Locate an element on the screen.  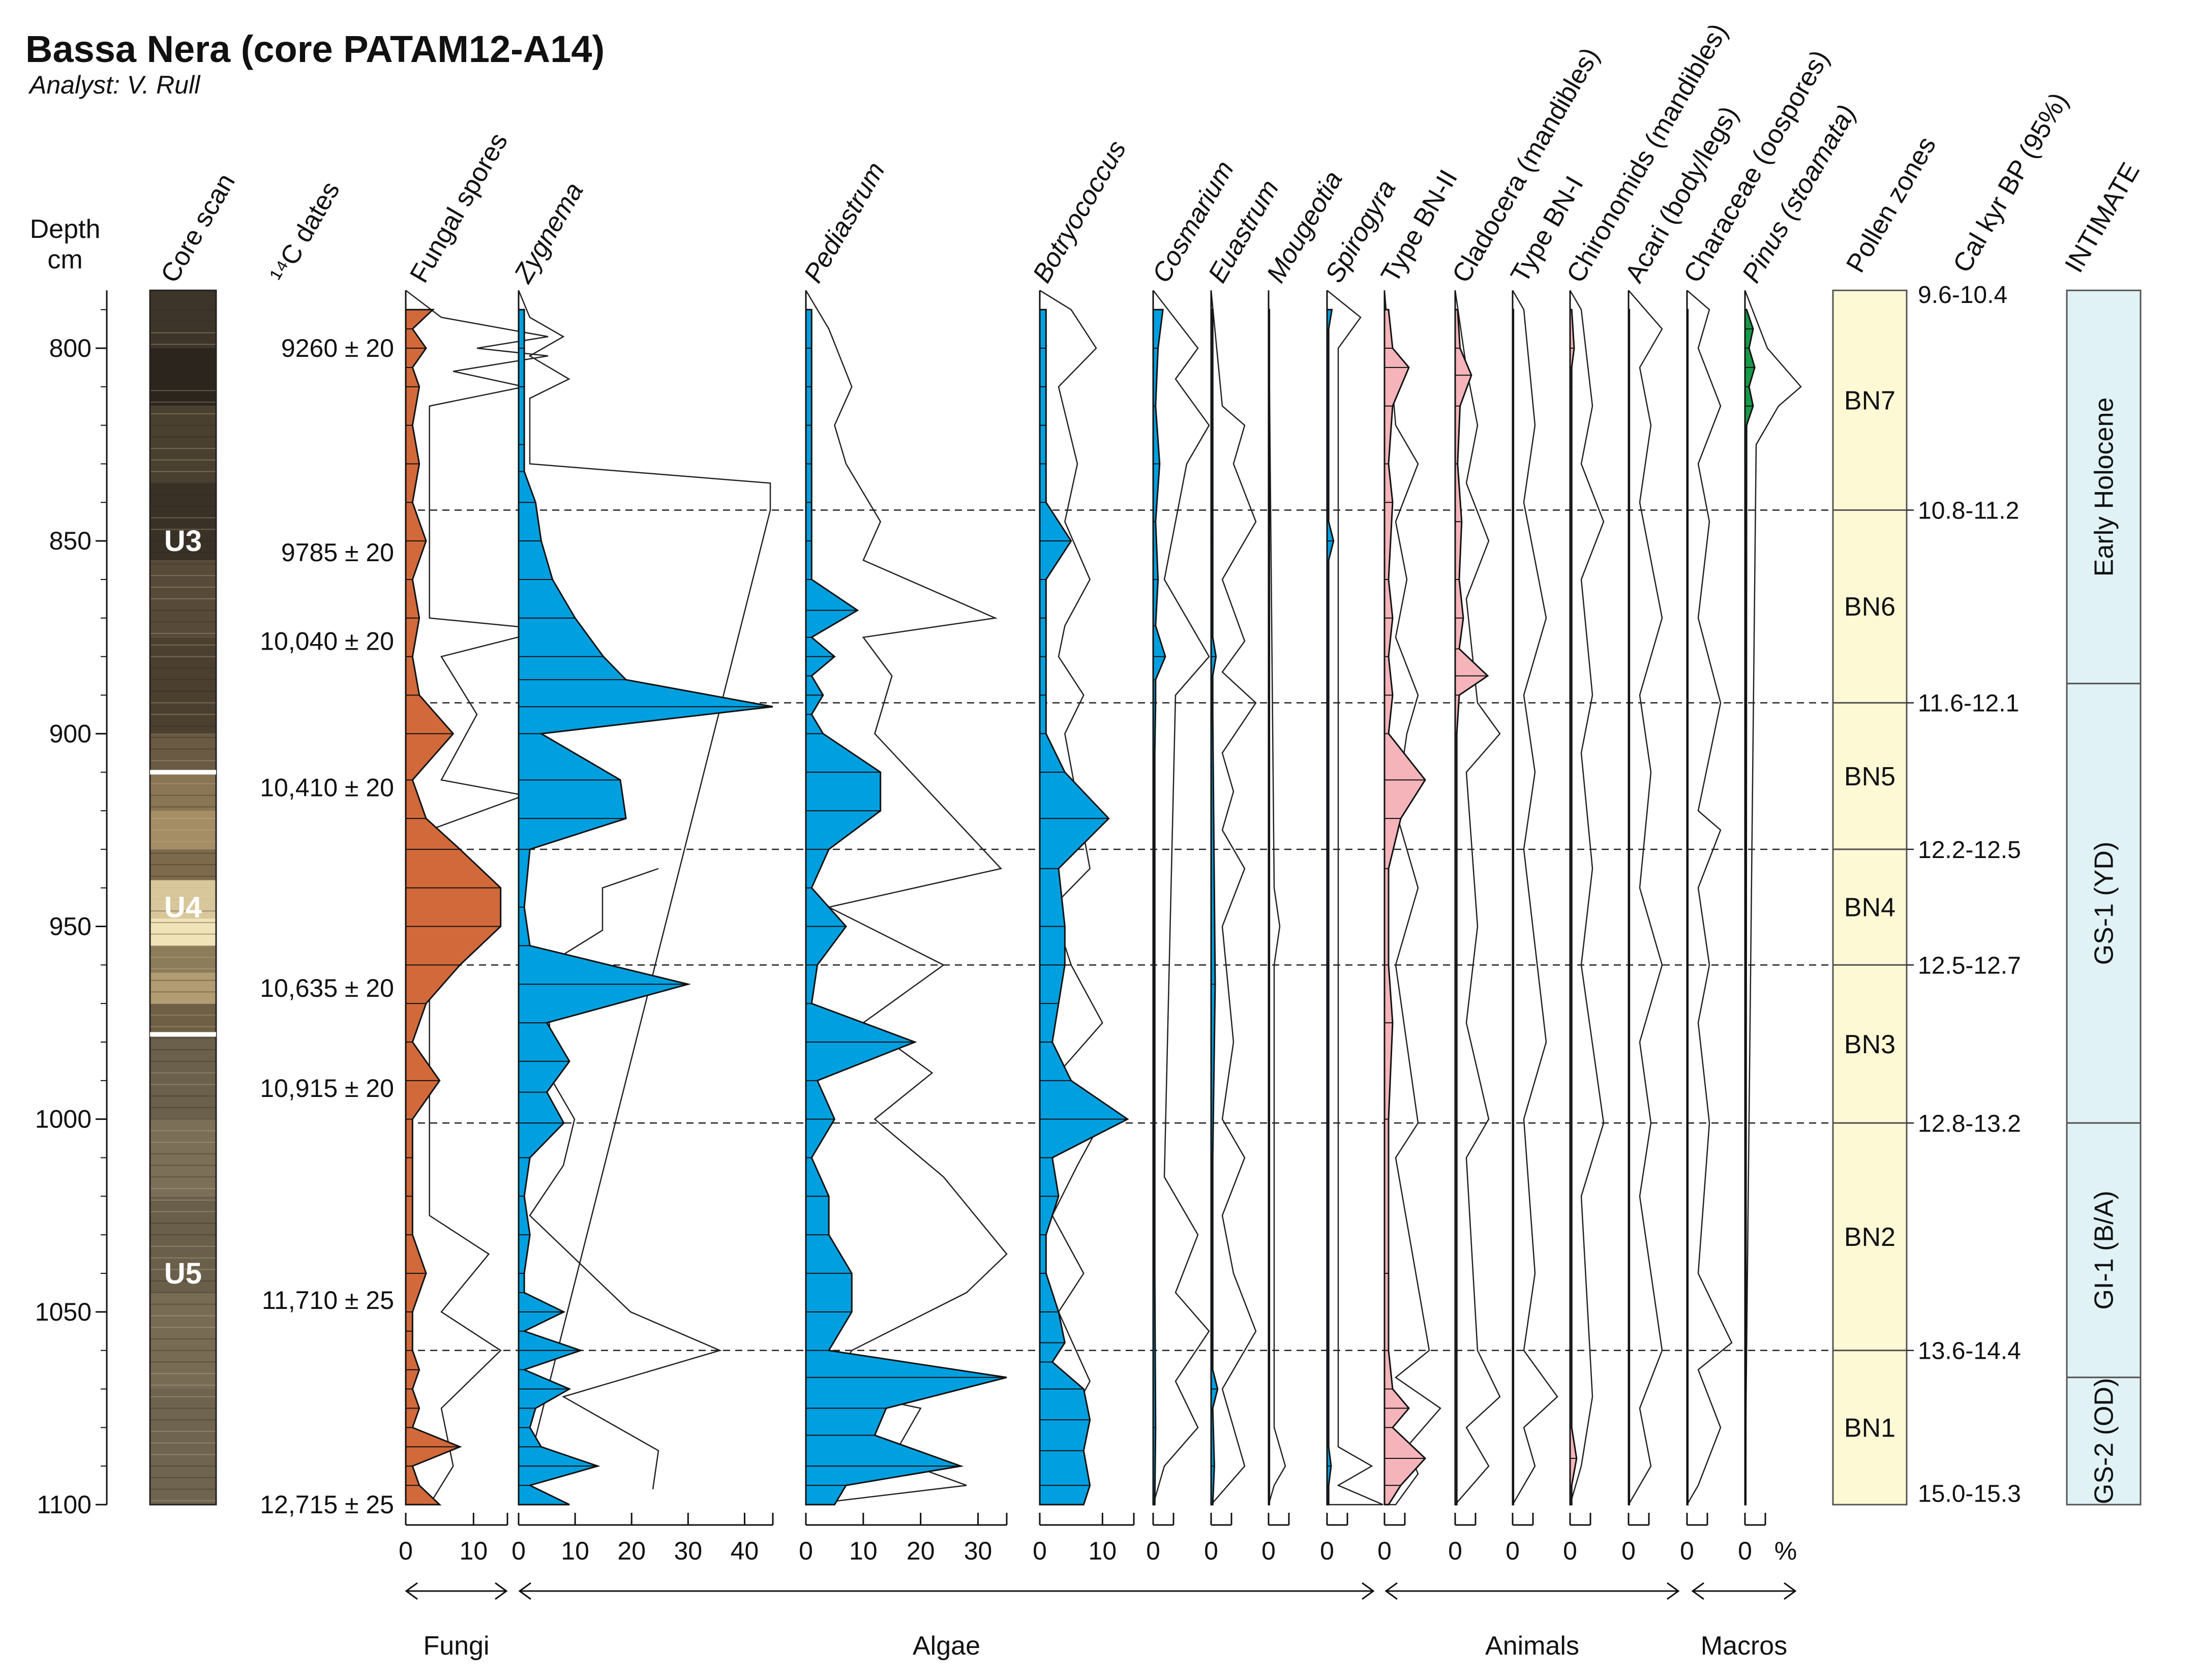
group-label-animals: Animals is located at coordinates (1532, 1646).